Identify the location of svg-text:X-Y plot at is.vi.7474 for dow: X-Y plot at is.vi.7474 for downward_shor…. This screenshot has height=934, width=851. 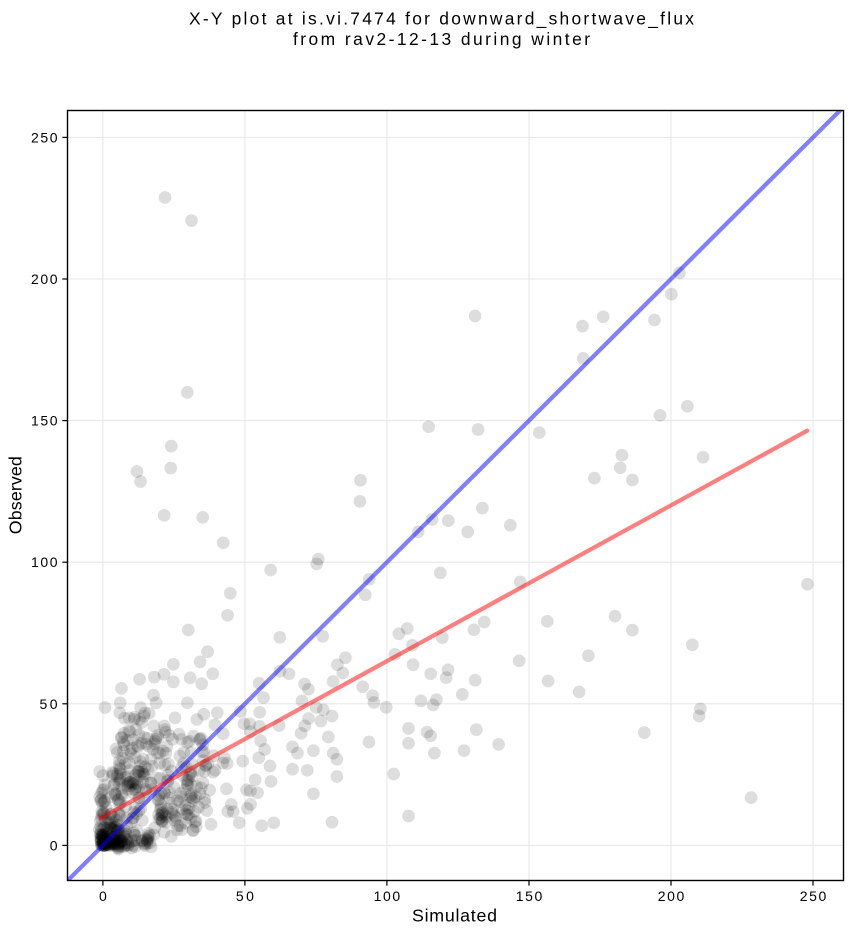
(441, 19).